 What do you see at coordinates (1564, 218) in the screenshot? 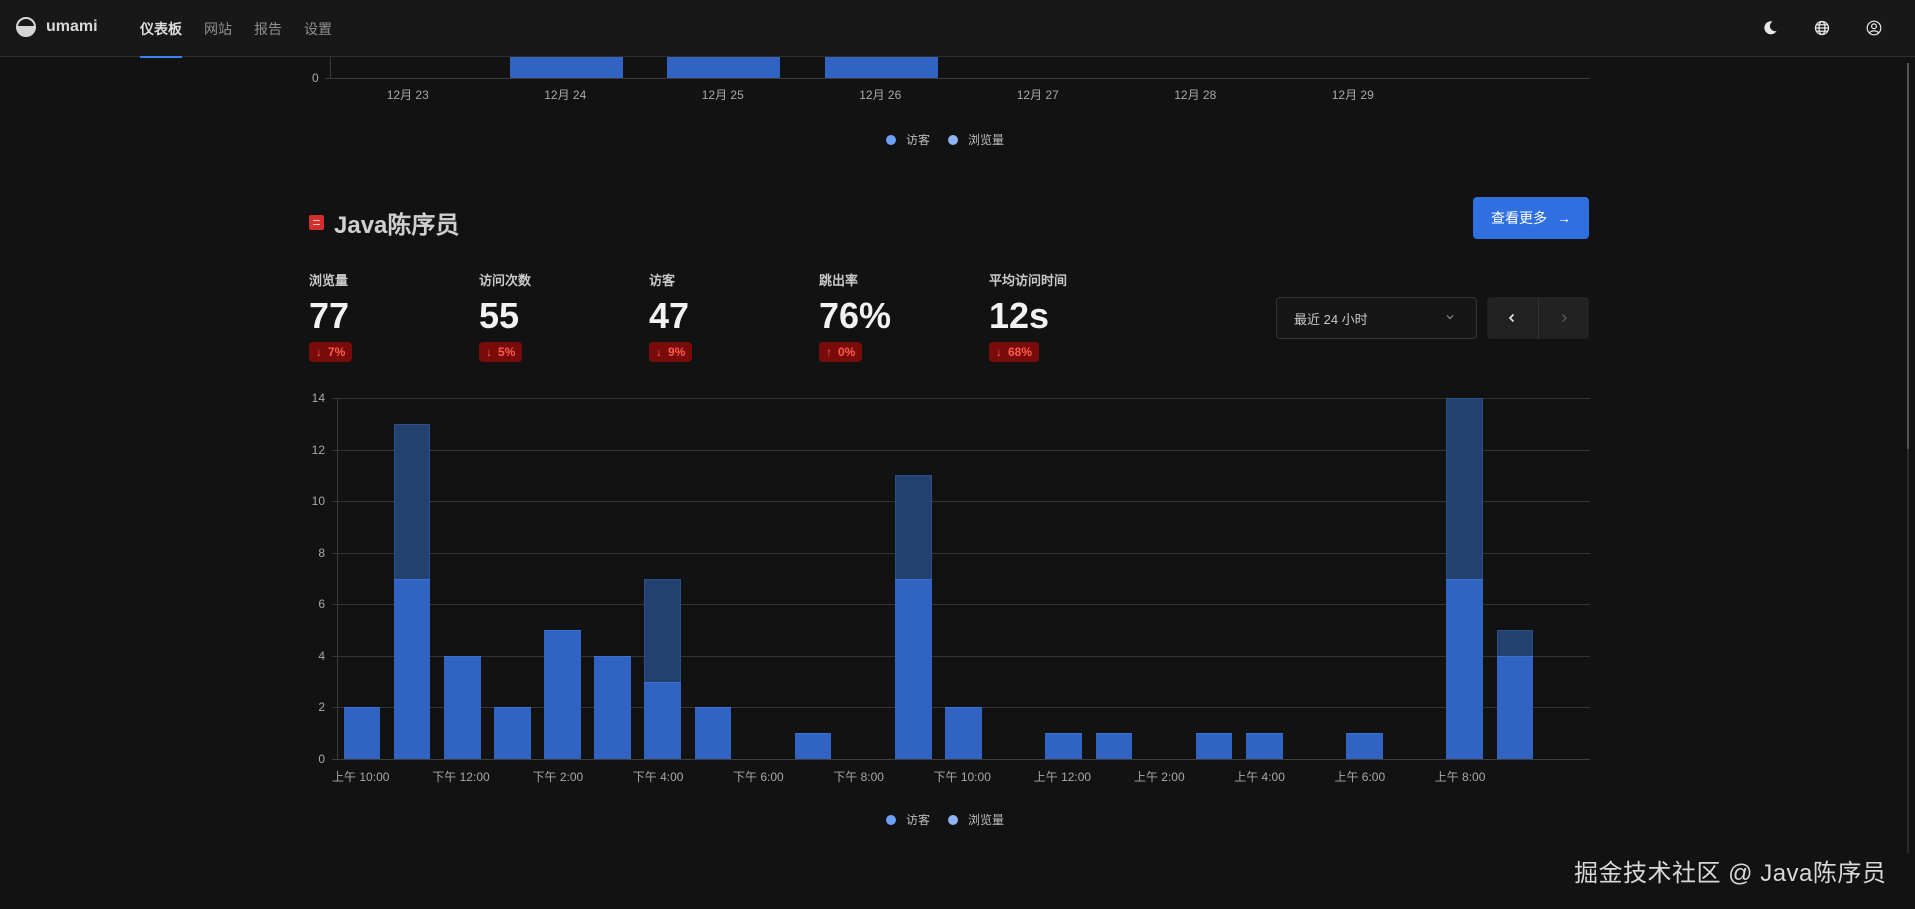
I see `arrow-right-icon: →` at bounding box center [1564, 218].